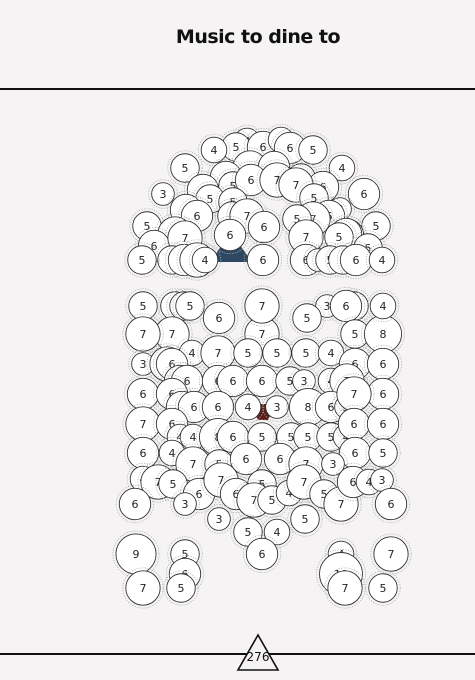  I want to click on page-number-badge: 276, so click(258, 653).